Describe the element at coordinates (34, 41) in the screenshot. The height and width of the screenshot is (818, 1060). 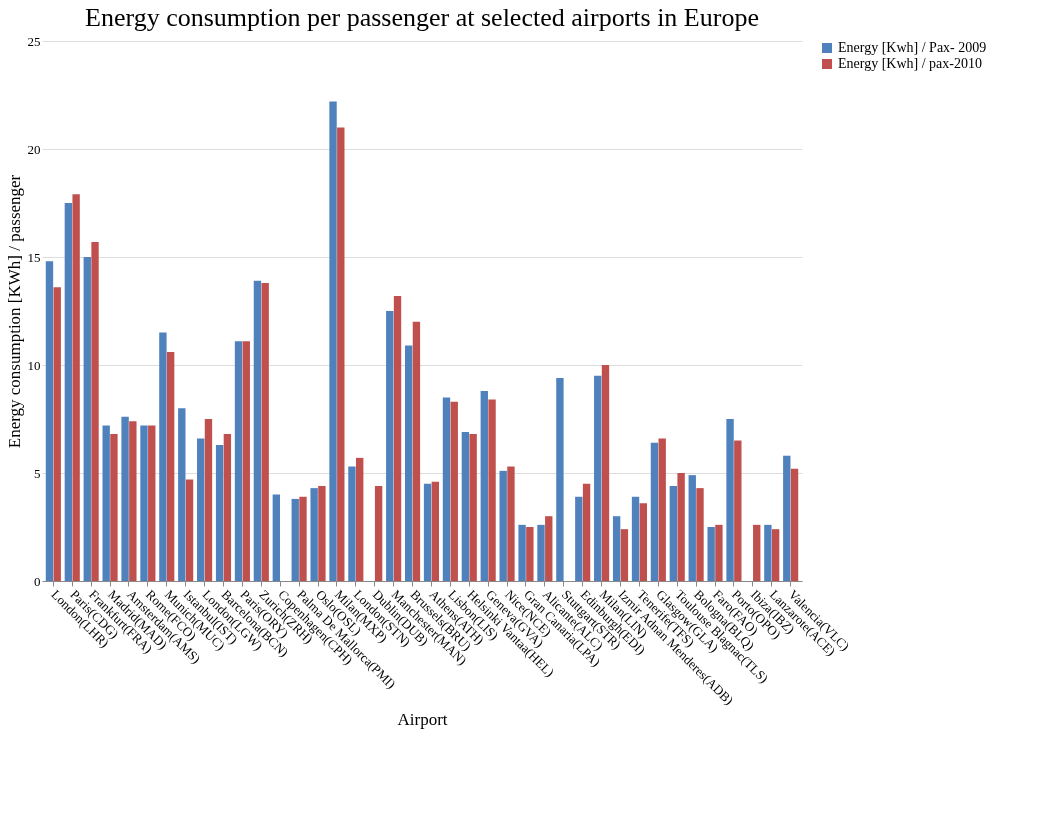
I see `y-tick-label: 25` at that location.